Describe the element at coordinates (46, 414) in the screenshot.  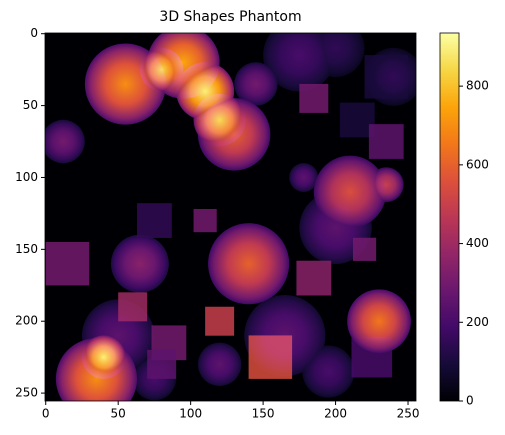
I see `x-tick-label: 0` at that location.